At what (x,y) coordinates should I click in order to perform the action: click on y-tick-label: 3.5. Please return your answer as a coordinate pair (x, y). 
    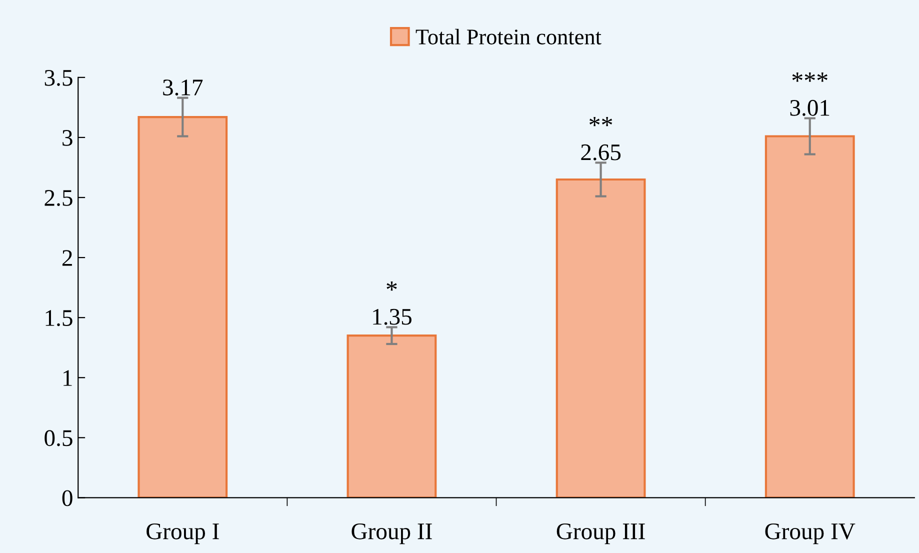
    Looking at the image, I should click on (58, 78).